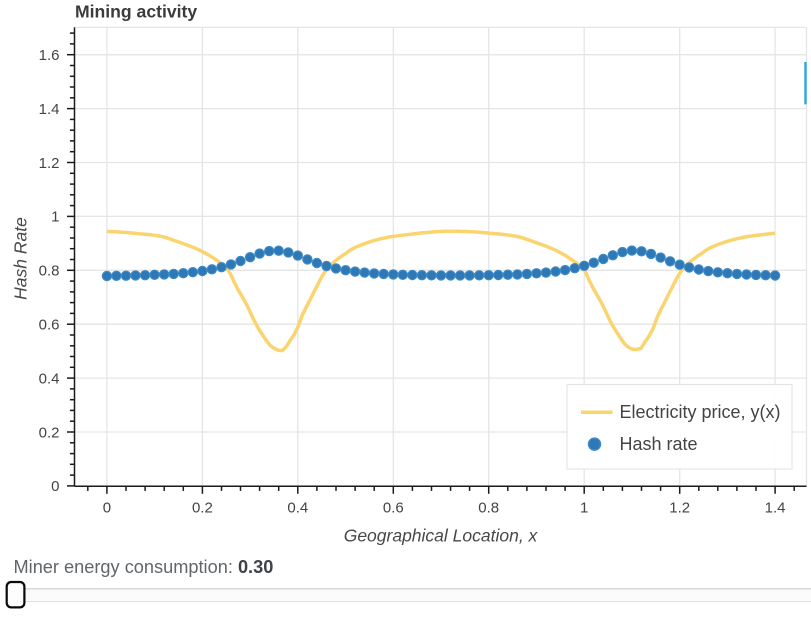 The image size is (811, 623). I want to click on svg-text: Miner energy consumption: 0.30, so click(144, 567).